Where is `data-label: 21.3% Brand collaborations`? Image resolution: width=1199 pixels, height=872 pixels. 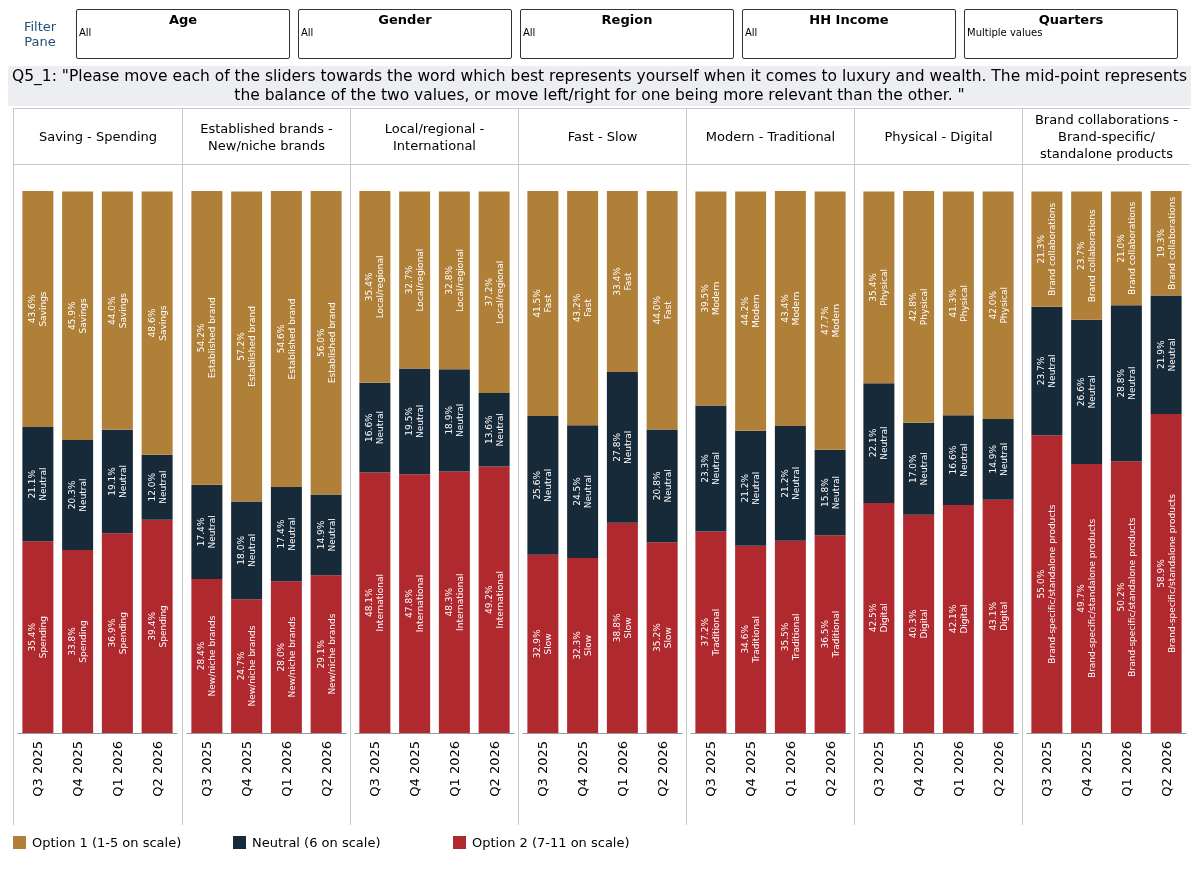
data-label: 21.3% Brand collaborations is located at coordinates (1047, 249).